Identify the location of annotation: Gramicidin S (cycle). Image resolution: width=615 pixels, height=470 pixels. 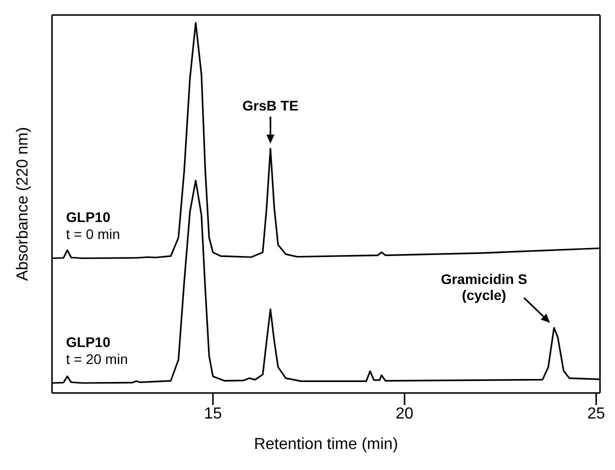
(484, 286).